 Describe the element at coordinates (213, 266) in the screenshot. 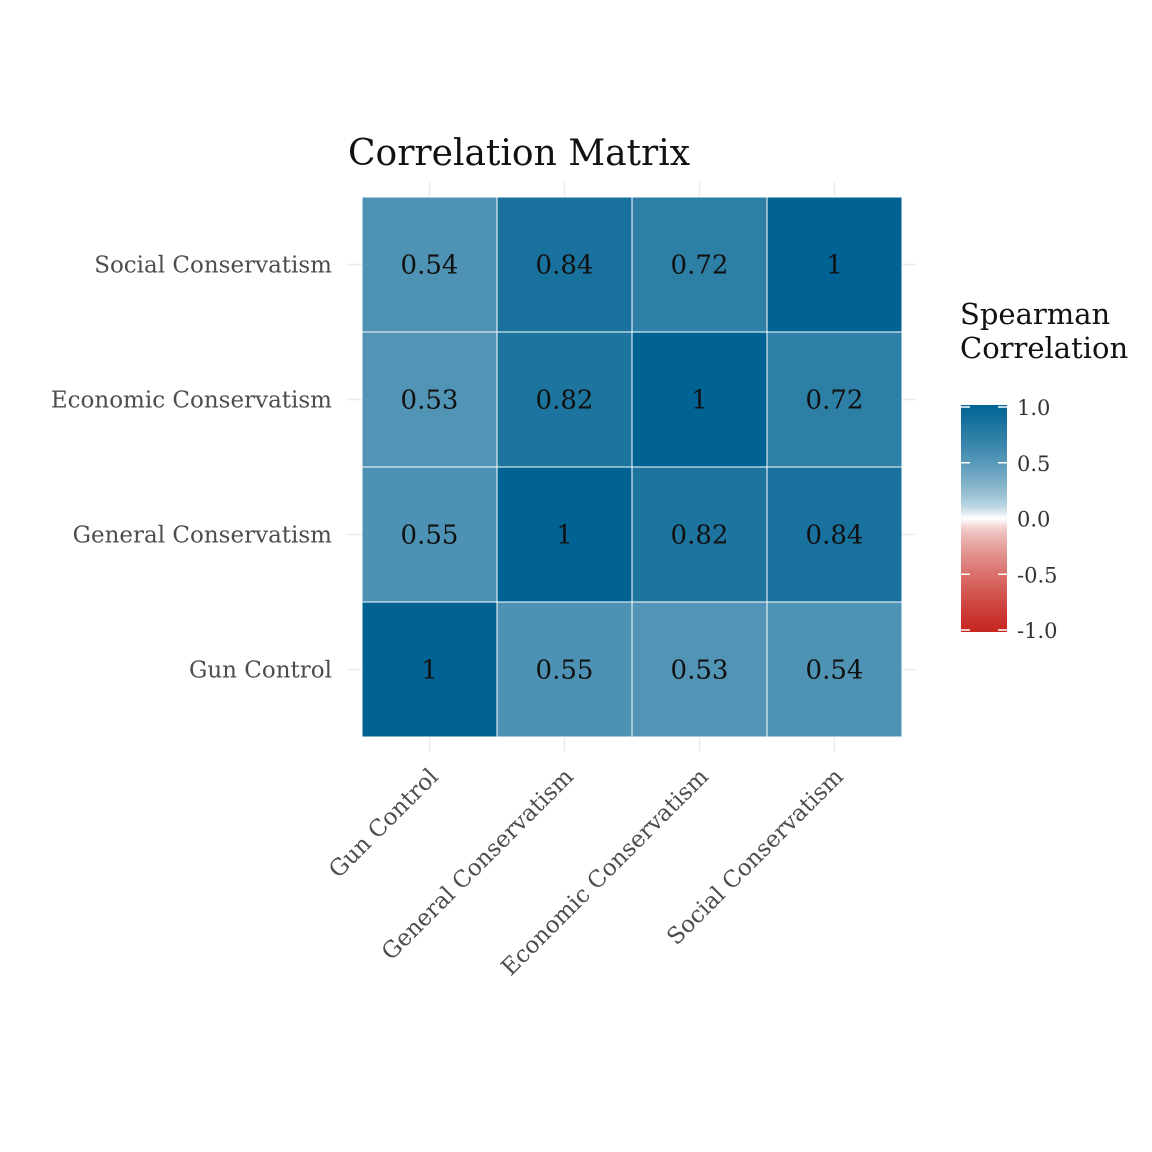

I see `y-tick-label: Social Conservatism` at that location.